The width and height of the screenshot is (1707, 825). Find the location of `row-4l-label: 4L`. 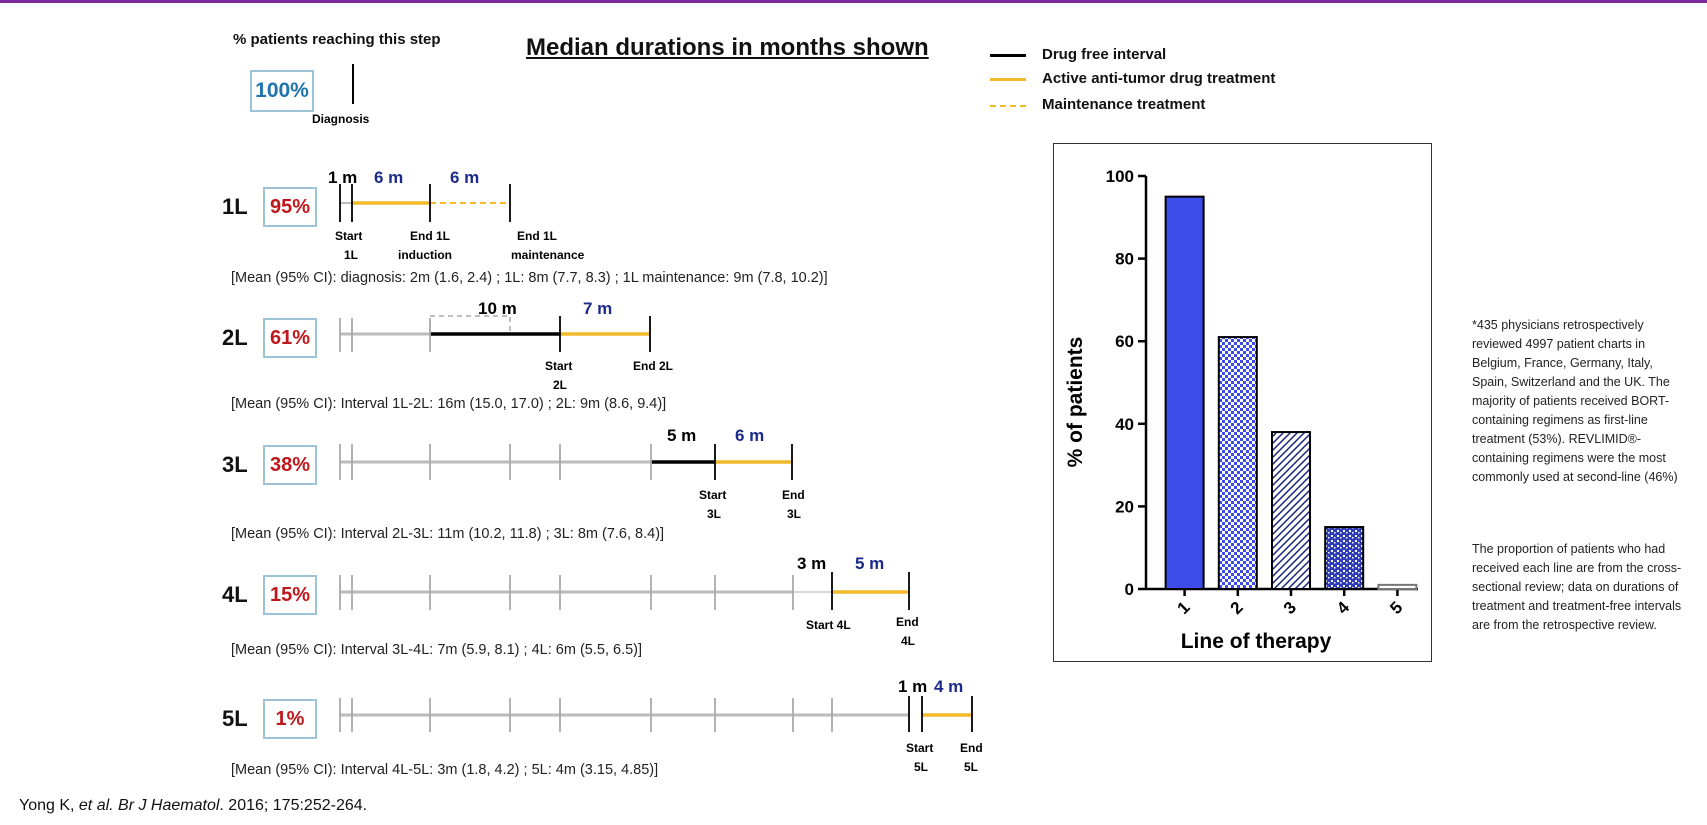

row-4l-label: 4L is located at coordinates (235, 594).